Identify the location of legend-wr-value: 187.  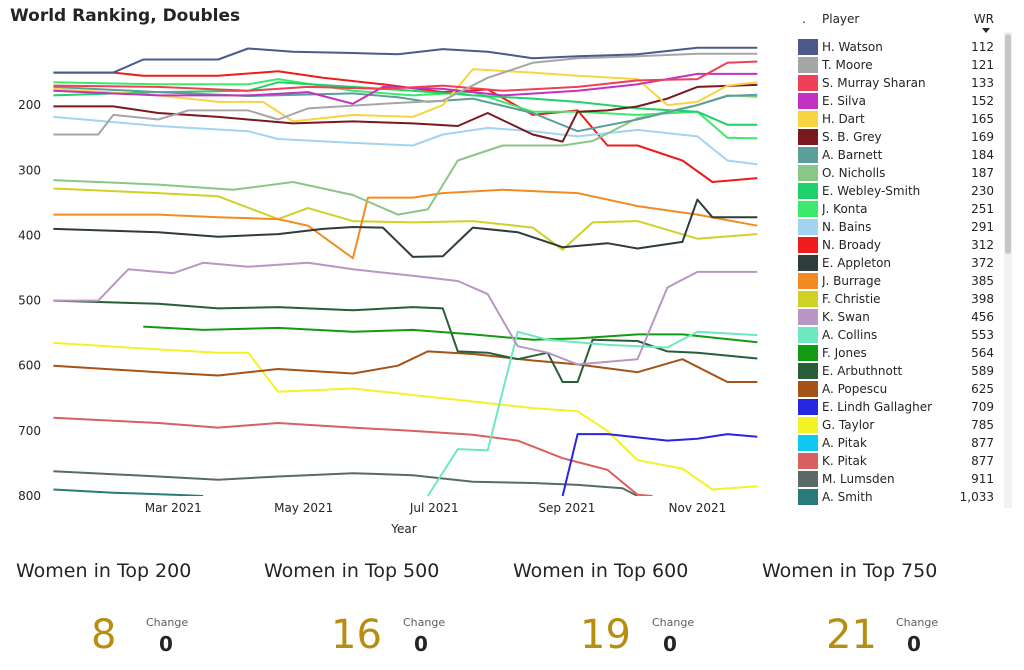
(982, 173).